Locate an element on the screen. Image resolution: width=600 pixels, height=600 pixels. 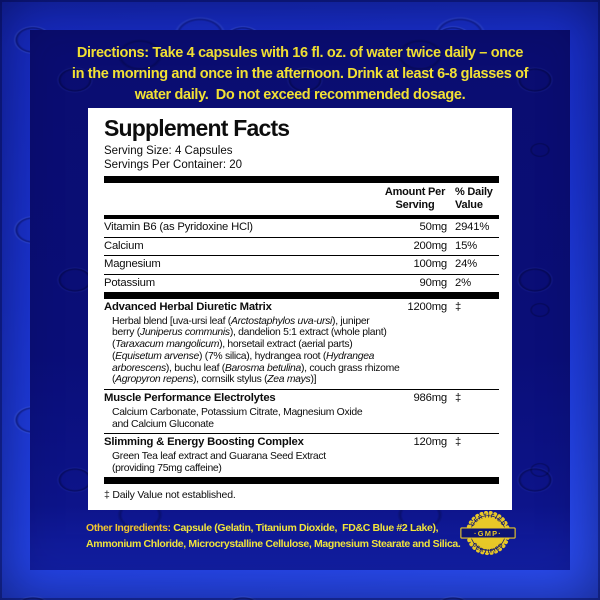
blend-description-text: ), juniper is located at coordinates (351, 321).